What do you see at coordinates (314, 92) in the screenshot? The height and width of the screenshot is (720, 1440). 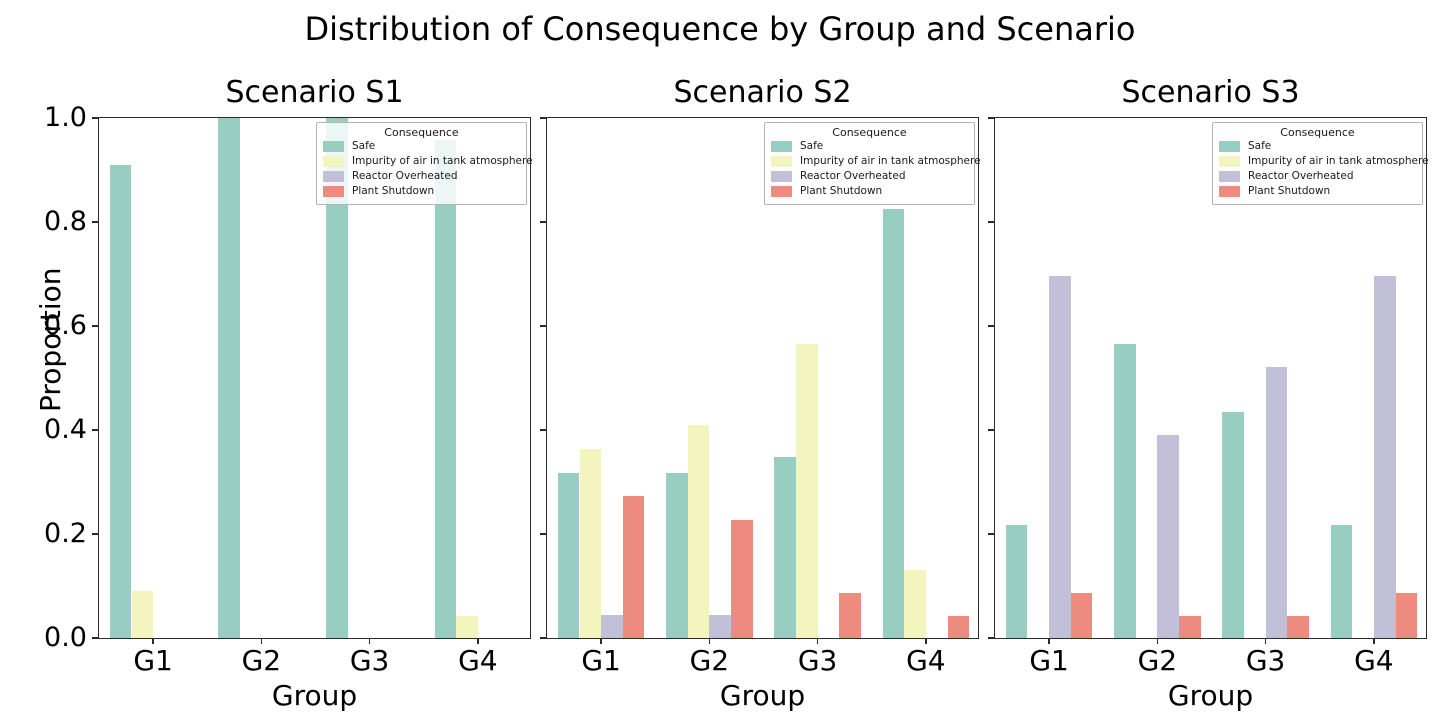 I see `subplot-title: Scenario S1` at bounding box center [314, 92].